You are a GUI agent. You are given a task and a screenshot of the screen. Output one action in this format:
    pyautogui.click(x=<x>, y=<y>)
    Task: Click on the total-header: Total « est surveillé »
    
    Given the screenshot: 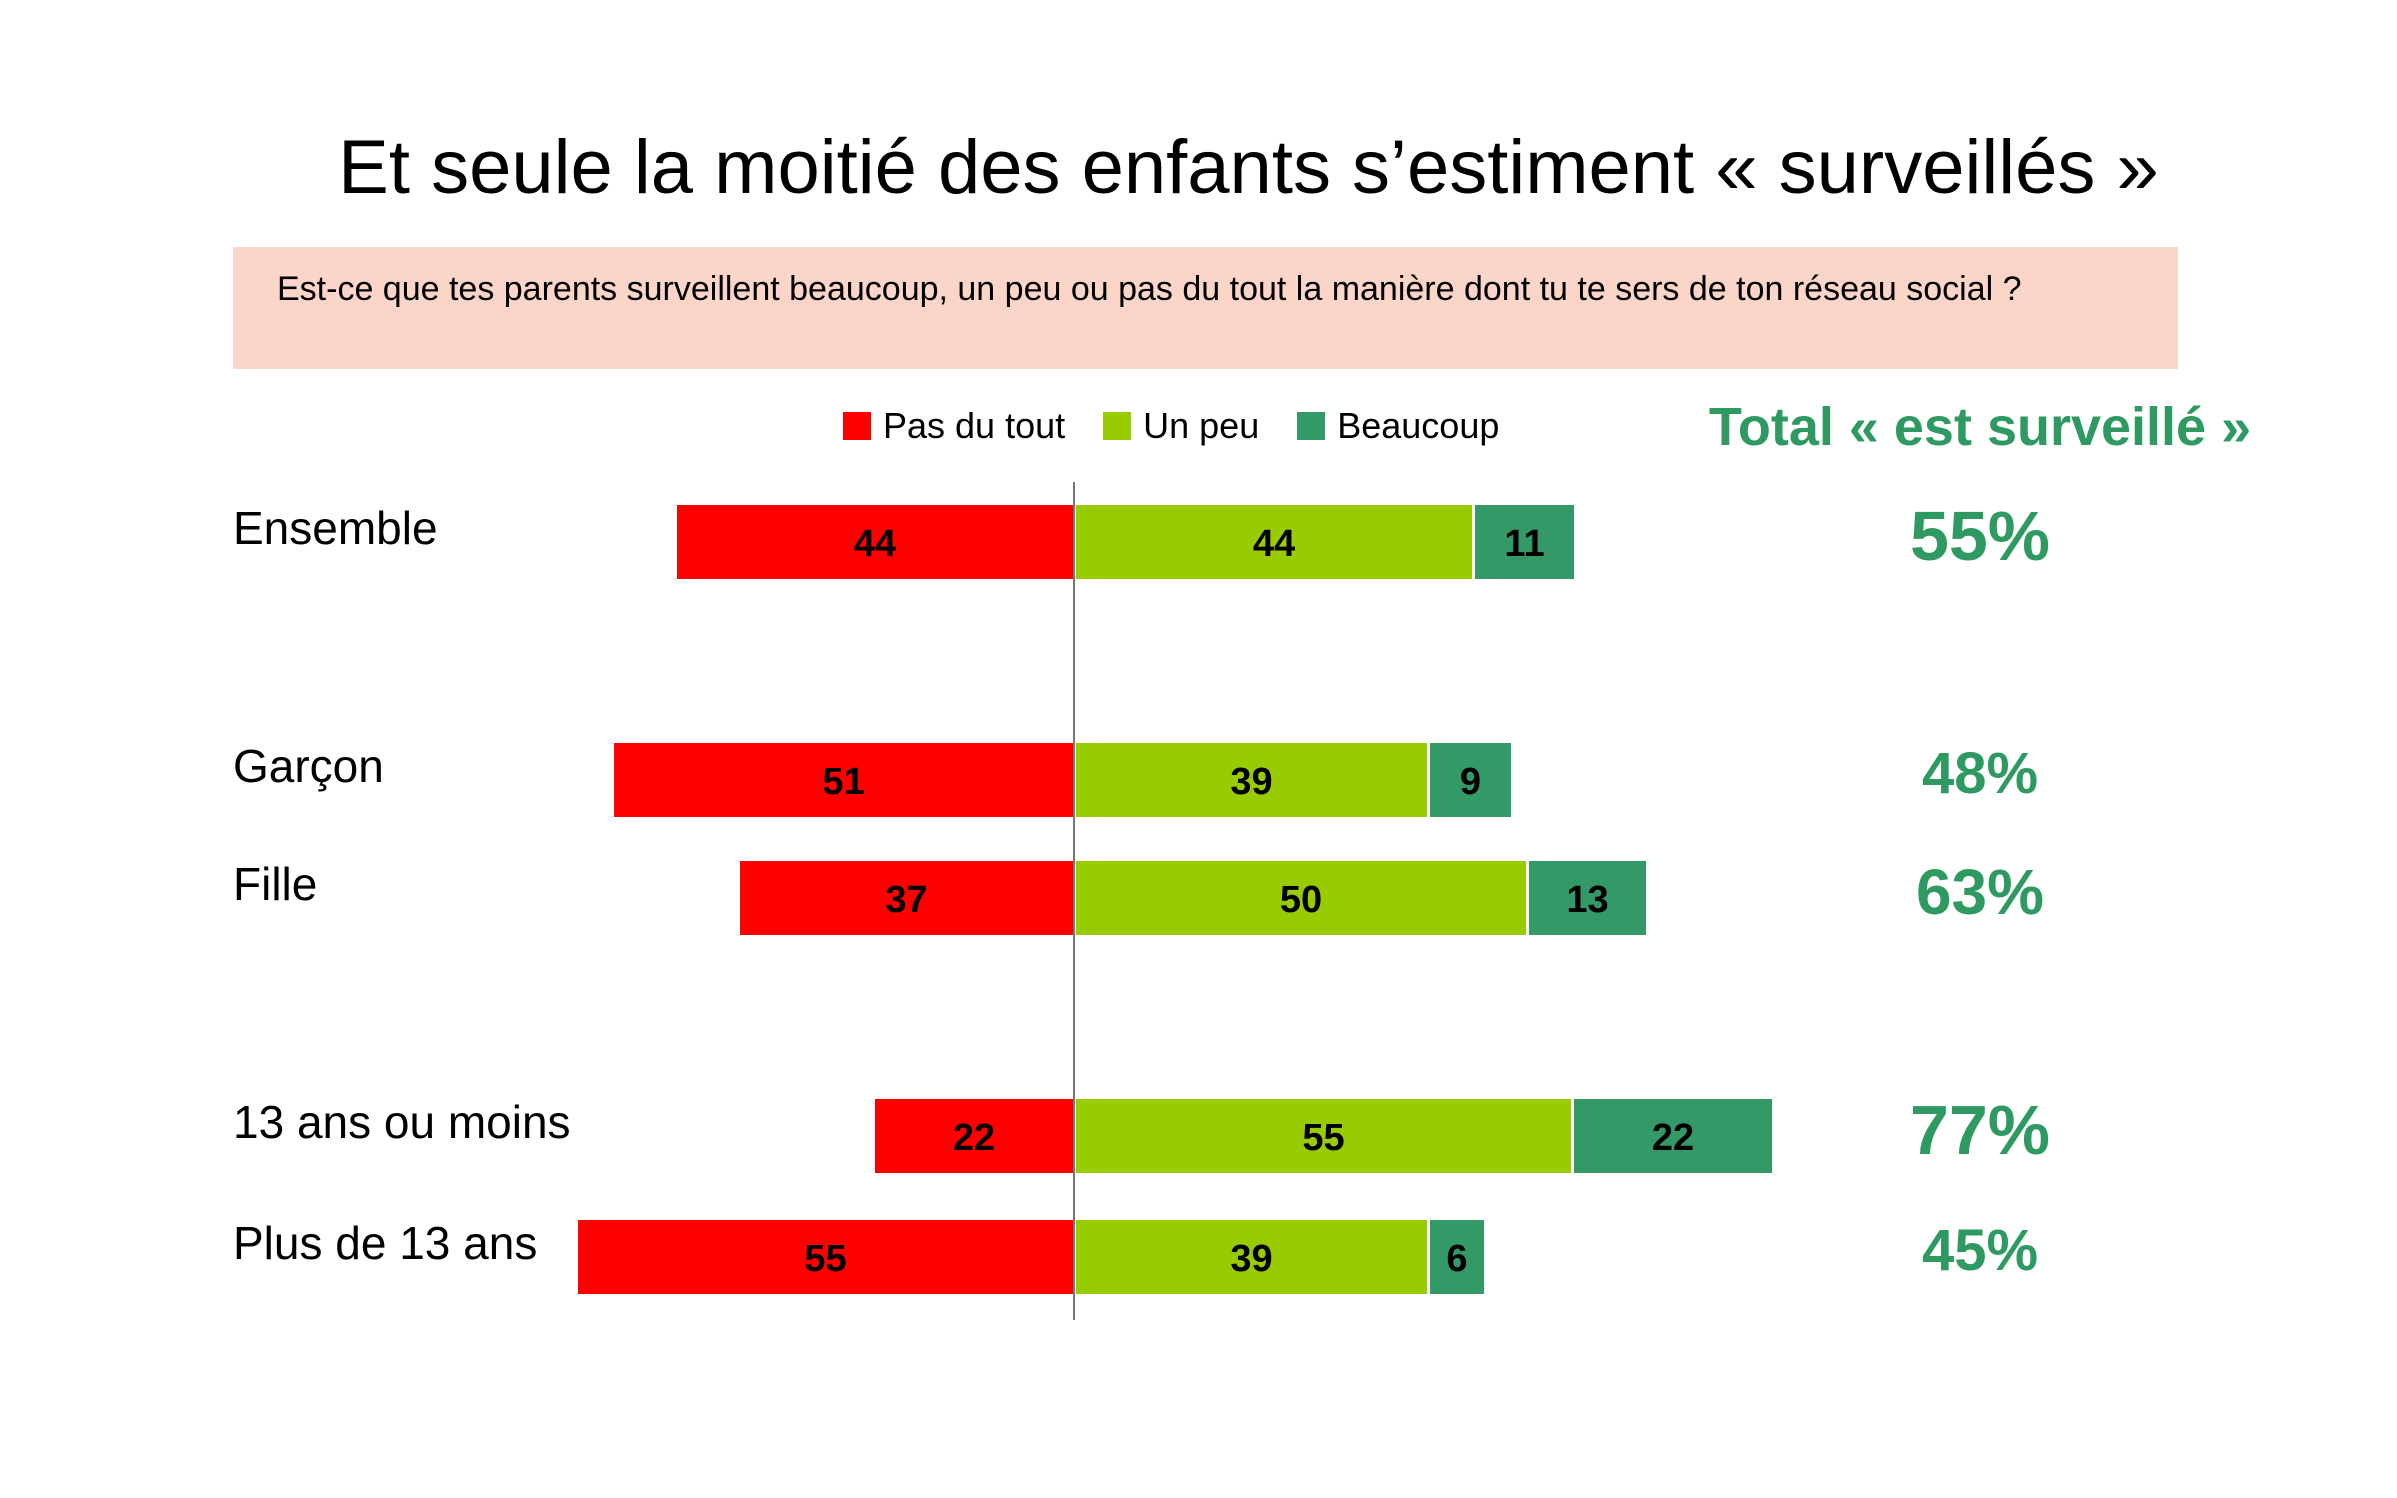 What is the action you would take?
    pyautogui.click(x=1980, y=427)
    